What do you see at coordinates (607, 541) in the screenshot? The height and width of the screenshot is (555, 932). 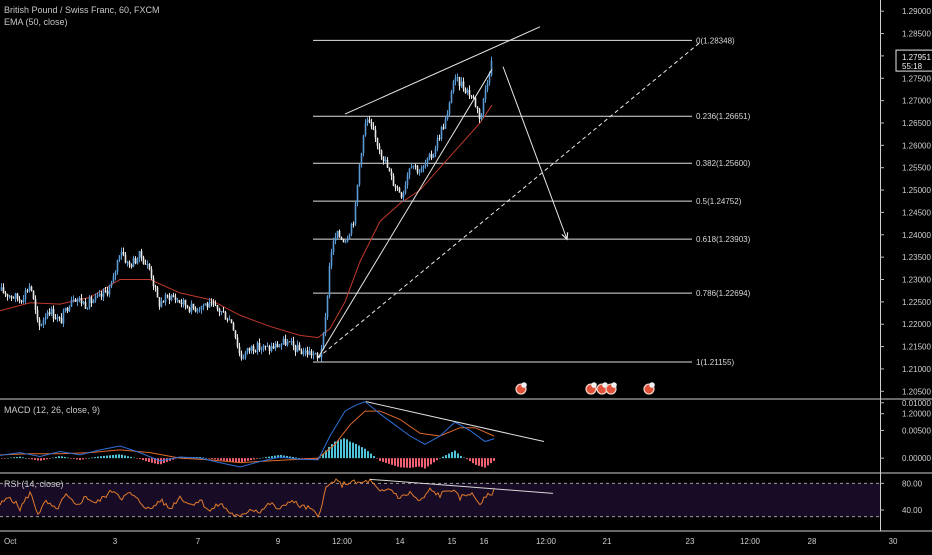 I see `time-tick-label: 21` at bounding box center [607, 541].